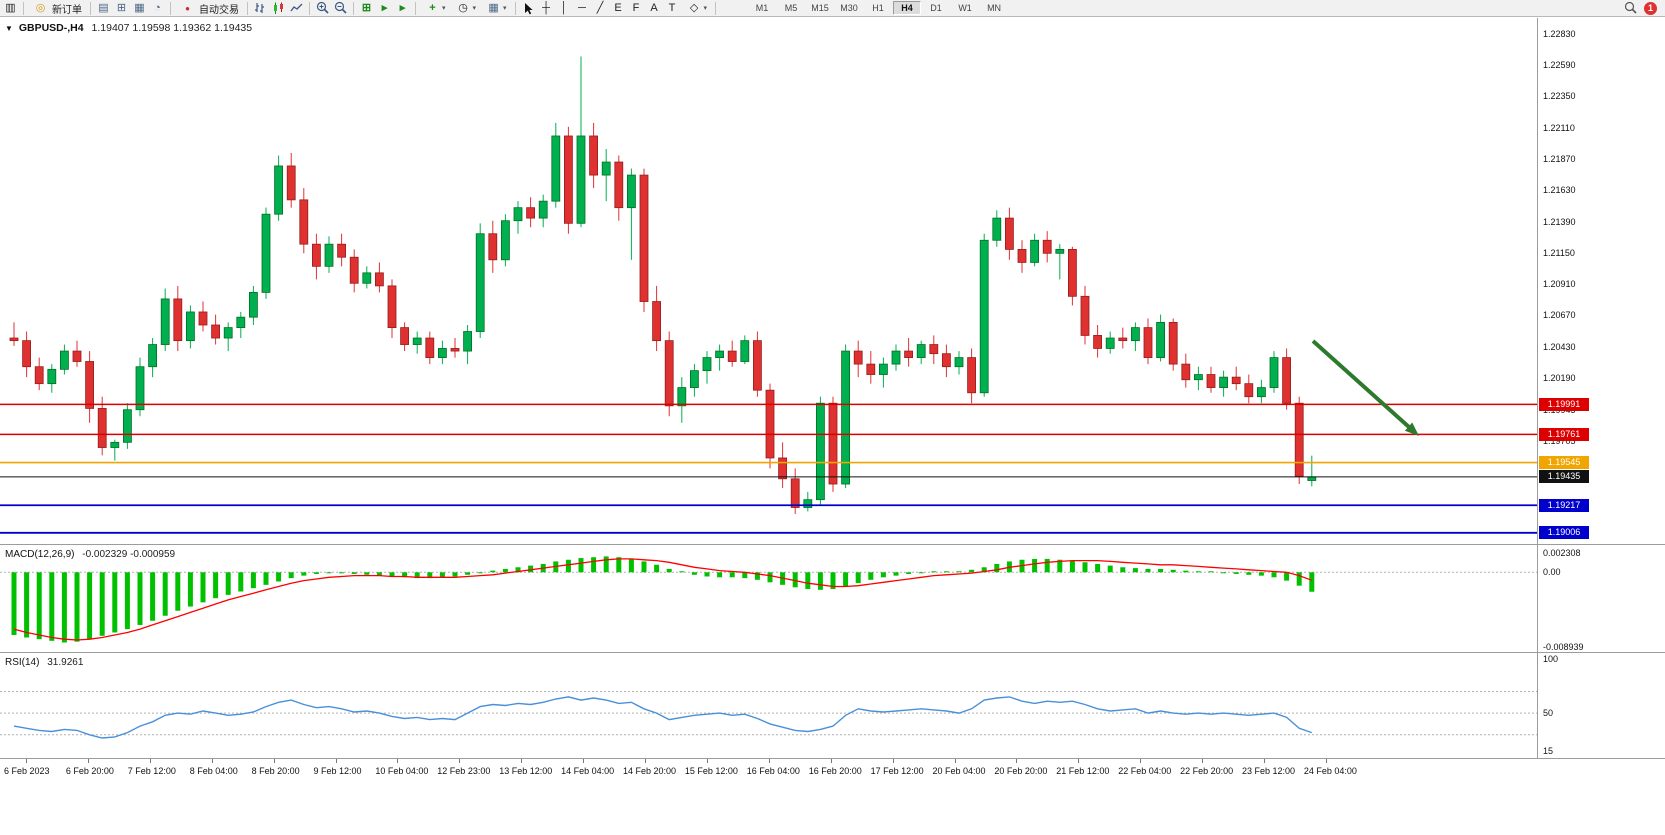 The height and width of the screenshot is (835, 1665). What do you see at coordinates (907, 8) in the screenshot?
I see `timeframe-button-h4: H4` at bounding box center [907, 8].